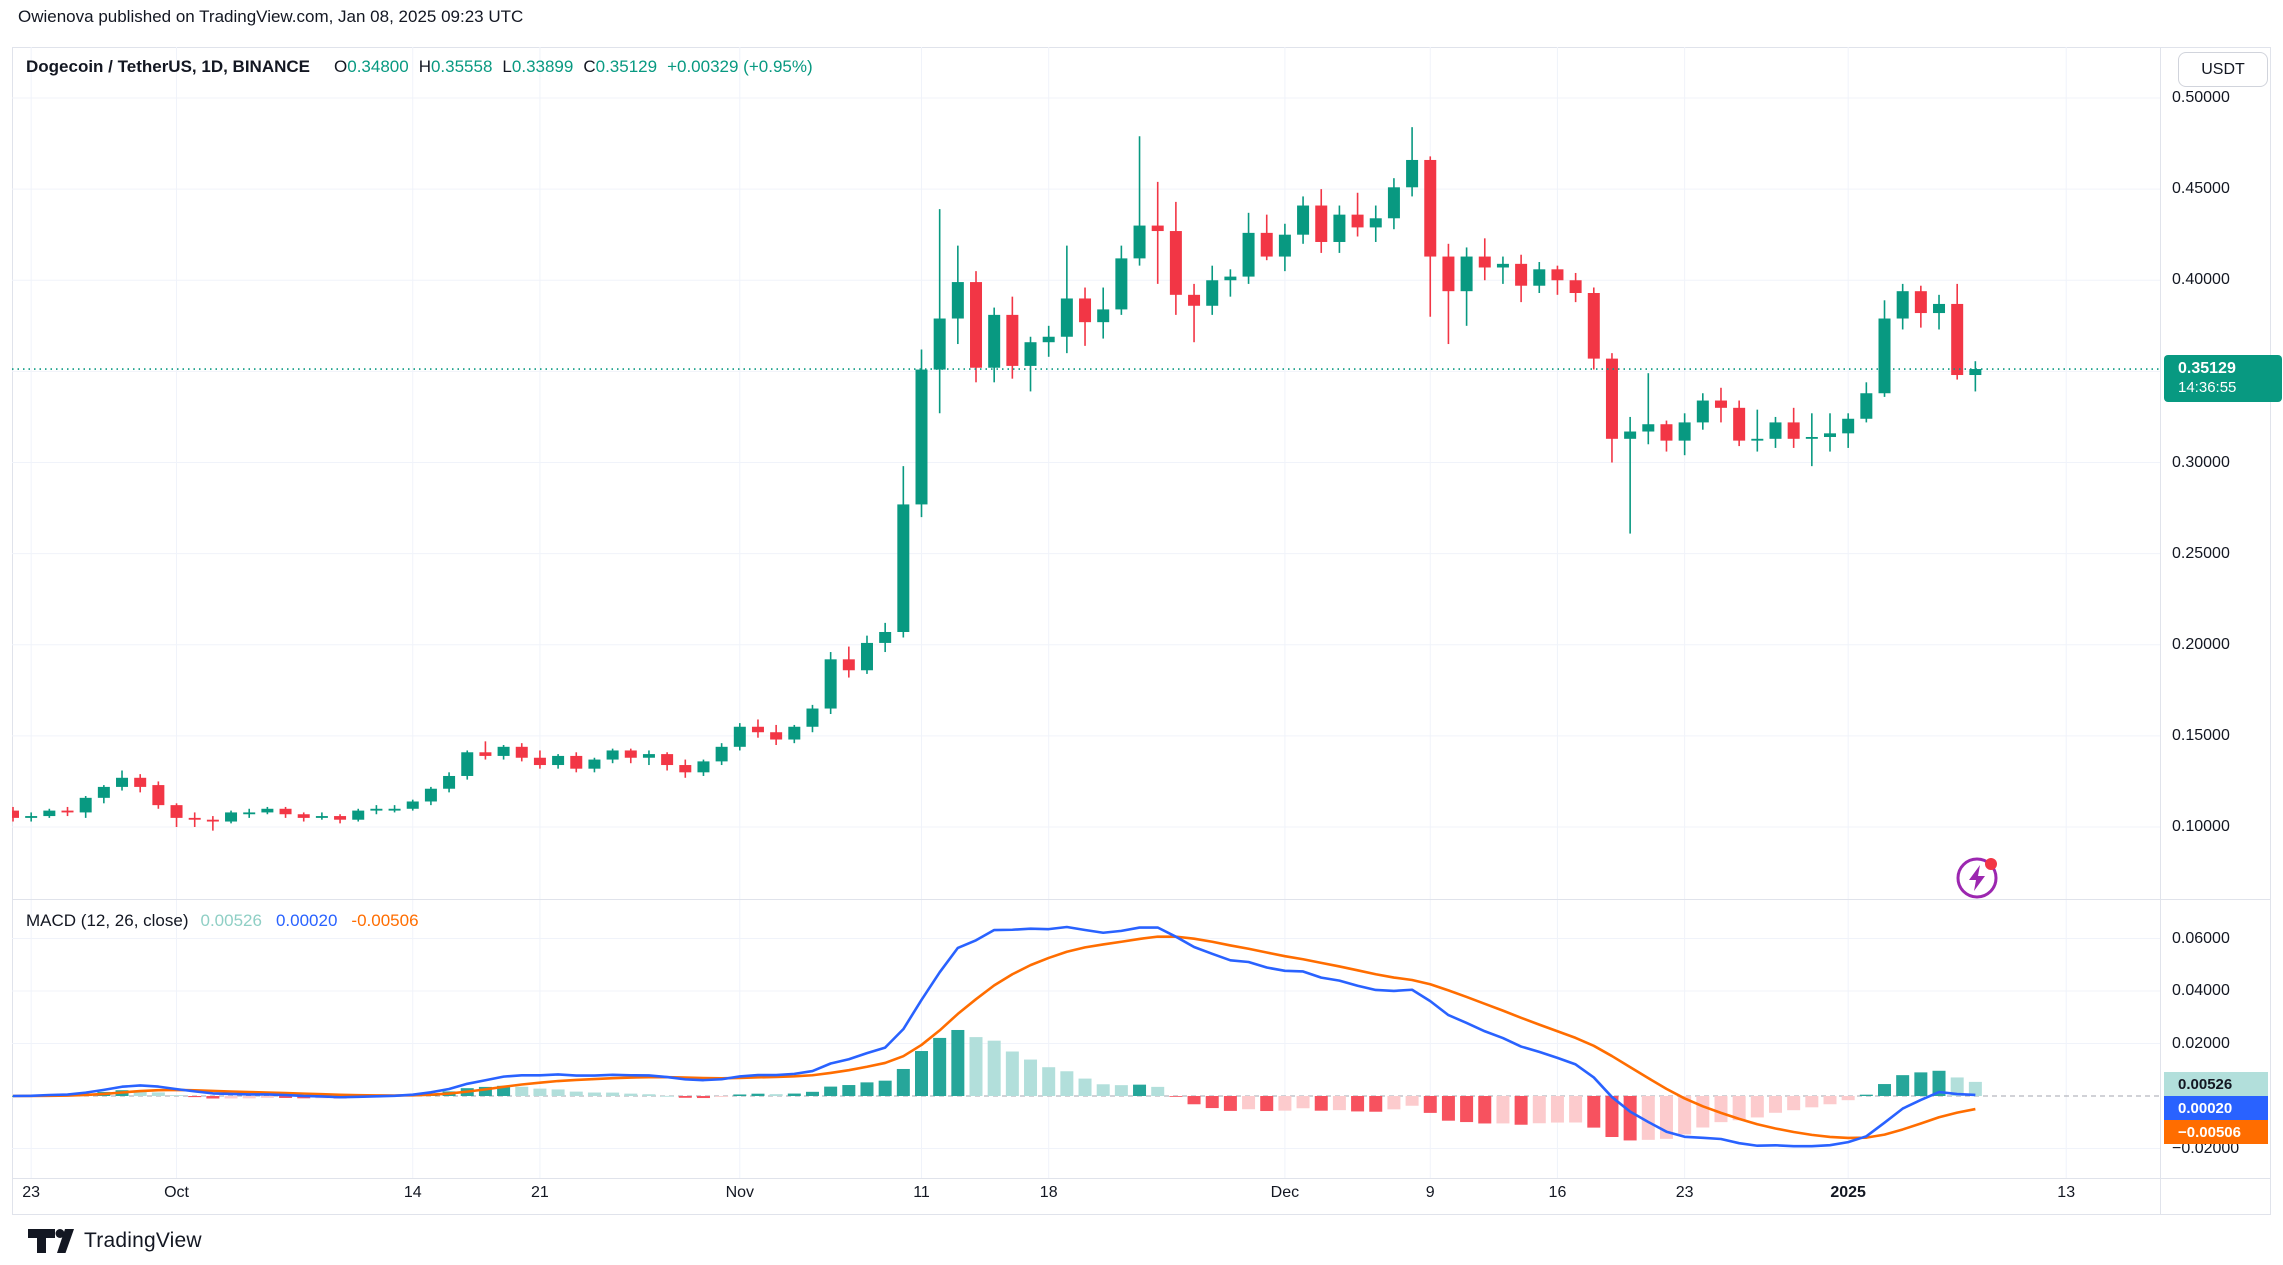 Image resolution: width=2283 pixels, height=1265 pixels. I want to click on tradingview-logo: TradingView, so click(115, 1241).